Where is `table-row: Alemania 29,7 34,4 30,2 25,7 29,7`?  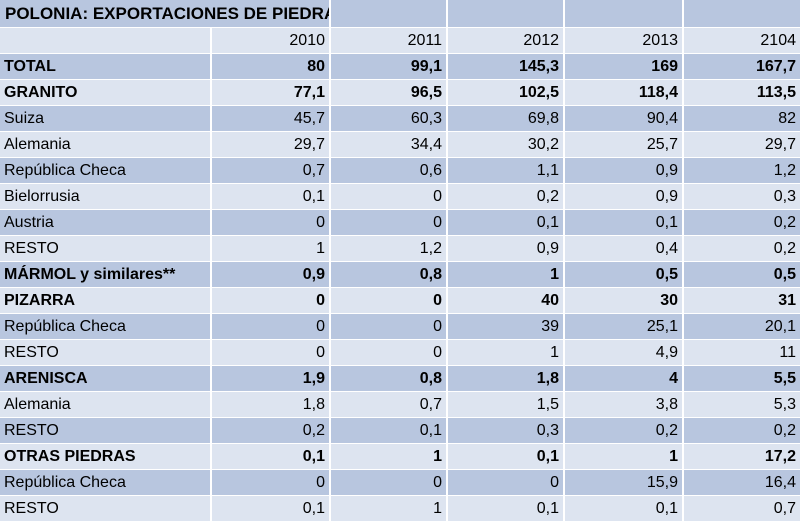 table-row: Alemania 29,7 34,4 30,2 25,7 29,7 is located at coordinates (400, 144).